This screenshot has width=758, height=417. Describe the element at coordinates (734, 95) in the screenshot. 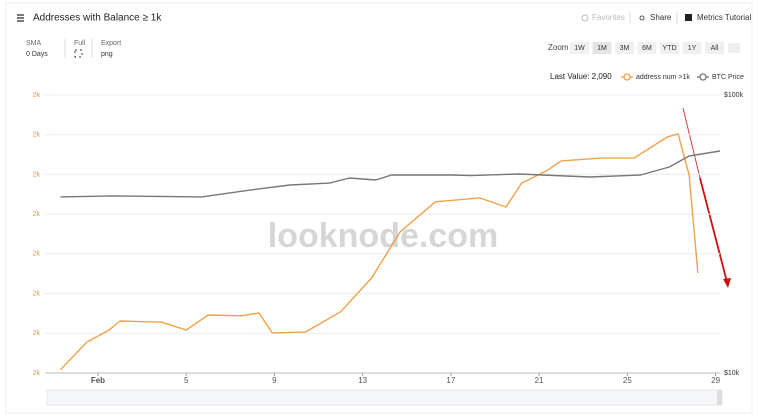

I see `y2-tick-label: $100k` at that location.